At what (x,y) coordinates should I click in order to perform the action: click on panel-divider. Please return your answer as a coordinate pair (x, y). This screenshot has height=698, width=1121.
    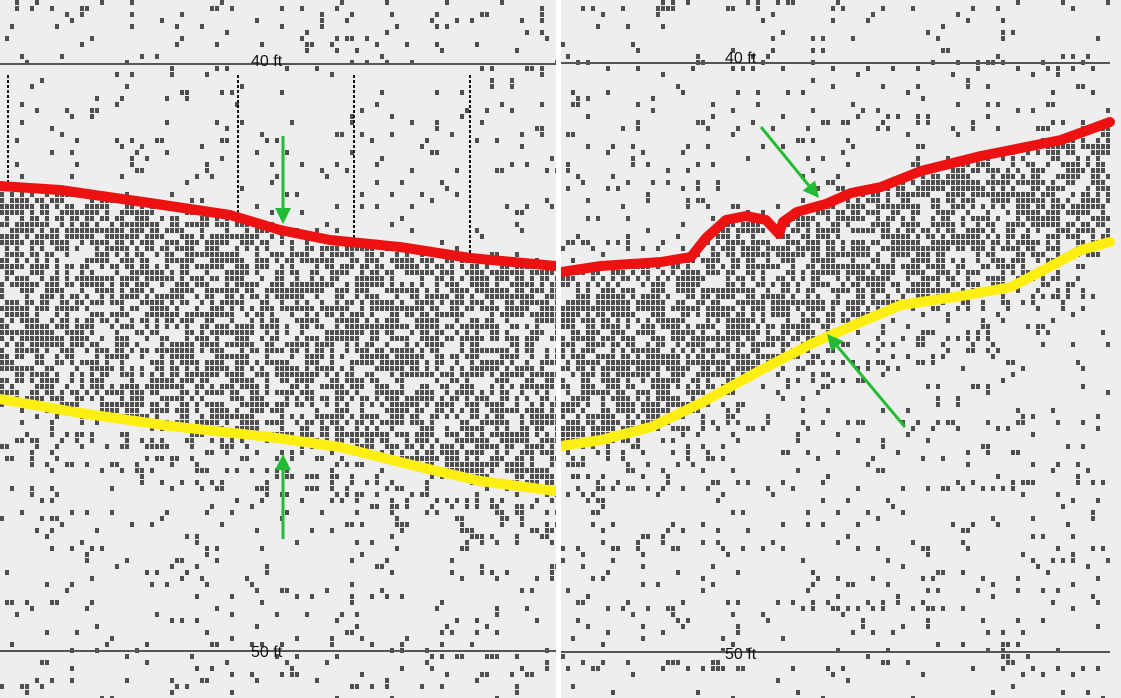
    Looking at the image, I should click on (558, 349).